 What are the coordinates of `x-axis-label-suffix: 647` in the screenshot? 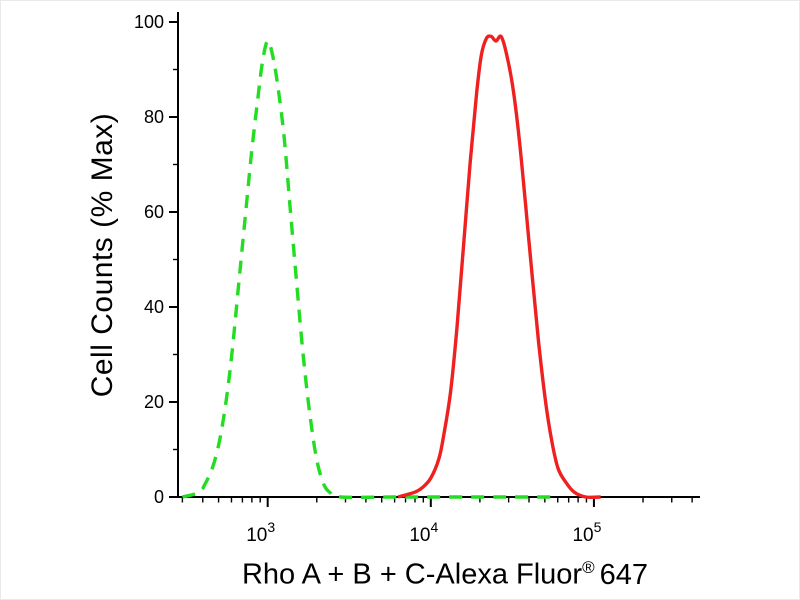 It's located at (624, 574).